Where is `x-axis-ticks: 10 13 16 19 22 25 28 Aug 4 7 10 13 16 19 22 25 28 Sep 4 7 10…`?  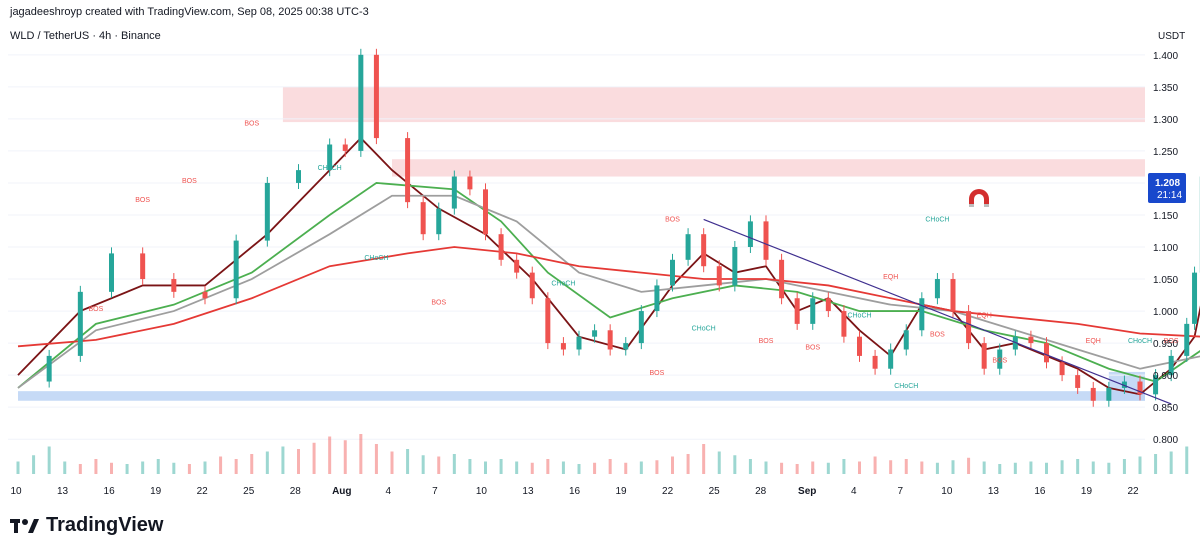 x-axis-ticks: 10 13 16 19 22 25 28 Aug 4 7 10 13 16 19 22 25 28 Sep 4 7 10… is located at coordinates (574, 491).